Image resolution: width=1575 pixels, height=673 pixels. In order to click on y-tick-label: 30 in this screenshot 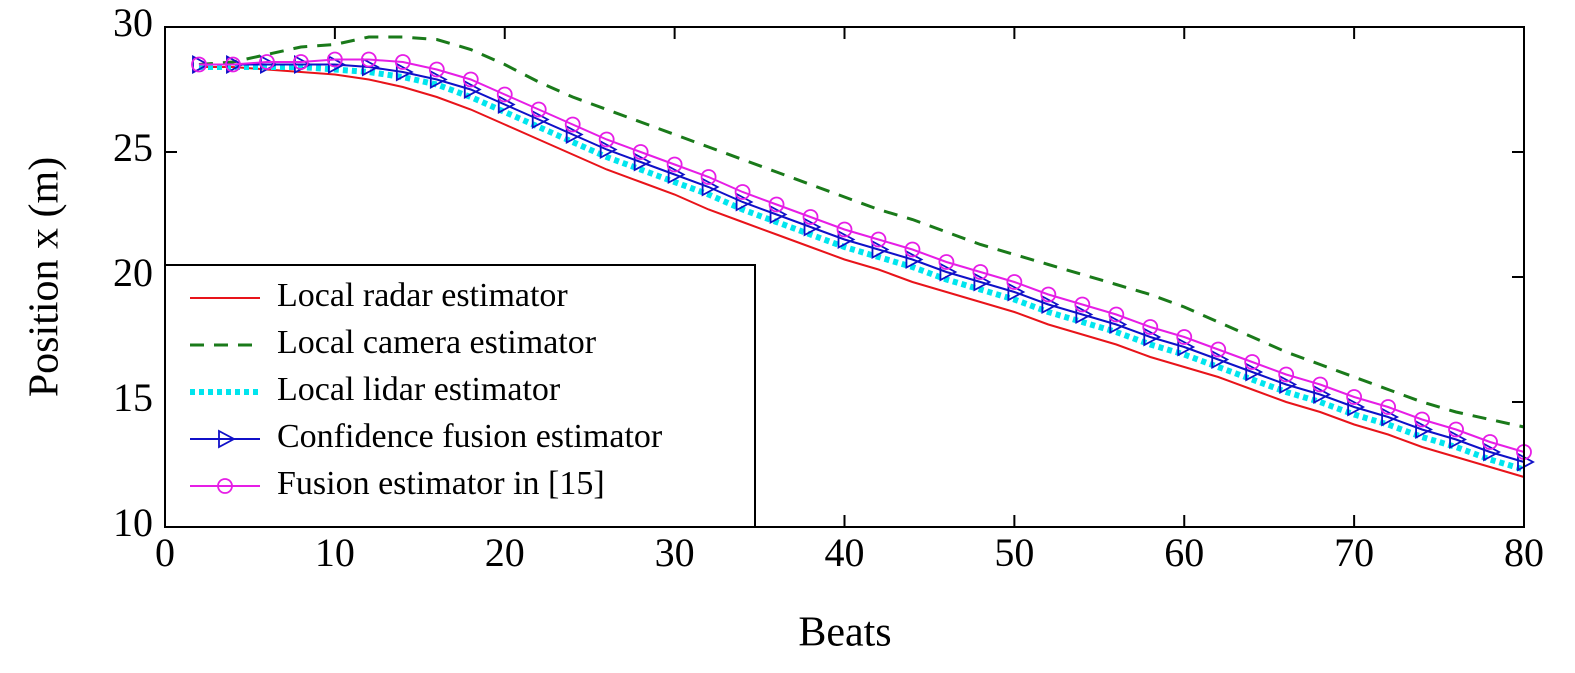, I will do `click(133, 22)`.